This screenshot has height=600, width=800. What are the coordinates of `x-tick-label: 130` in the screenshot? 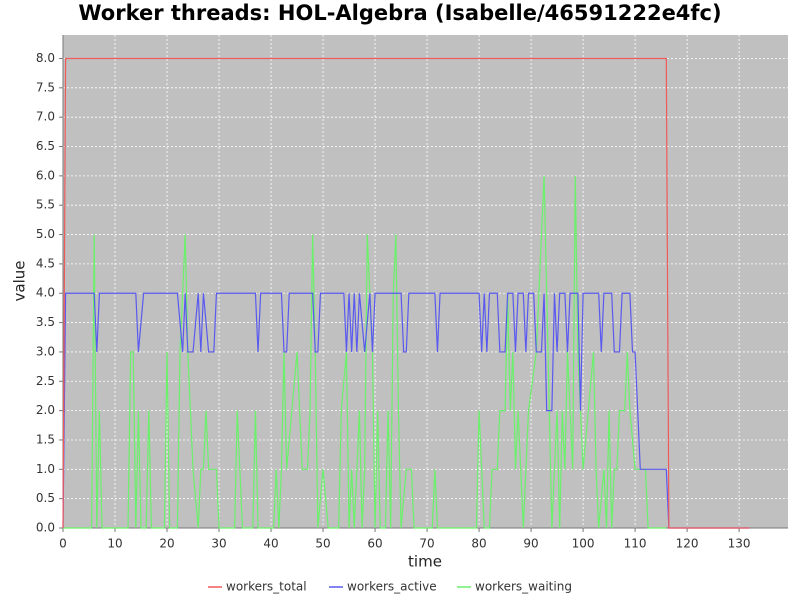 It's located at (739, 544).